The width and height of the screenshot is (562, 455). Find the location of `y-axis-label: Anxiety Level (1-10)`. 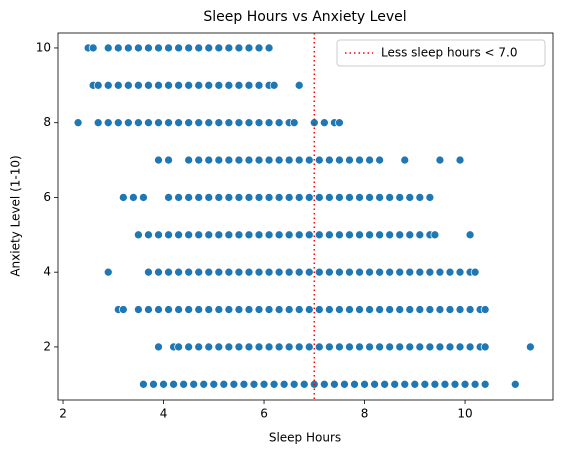

y-axis-label: Anxiety Level (1-10) is located at coordinates (16, 215).